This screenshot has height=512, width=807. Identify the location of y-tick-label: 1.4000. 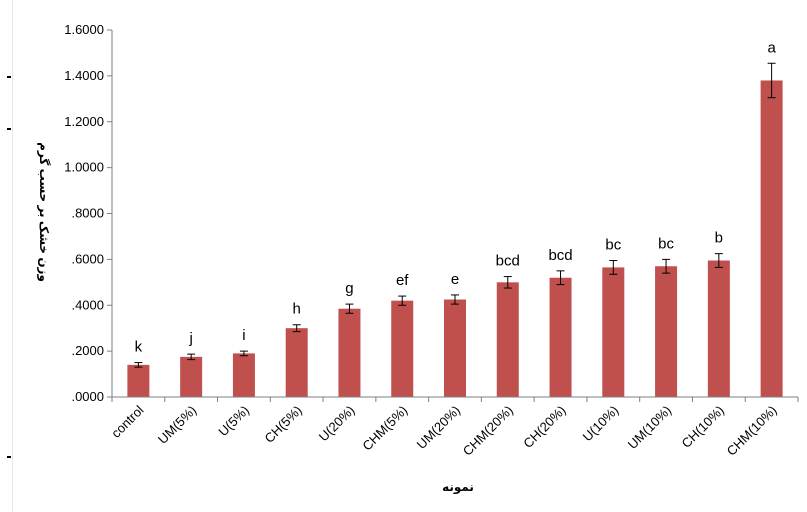
(84, 75).